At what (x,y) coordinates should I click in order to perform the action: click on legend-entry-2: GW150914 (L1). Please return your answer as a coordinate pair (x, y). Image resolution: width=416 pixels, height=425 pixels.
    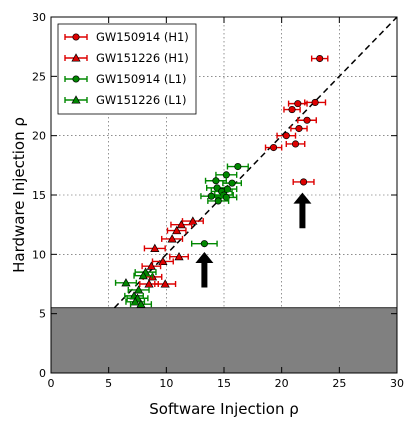
    Looking at the image, I should click on (125, 79).